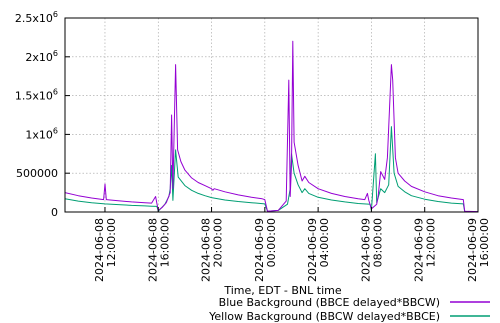 This screenshot has height=323, width=500. Describe the element at coordinates (324, 316) in the screenshot. I see `legend-label: Yellow Background (BBCW delayed*BBCE)` at that location.